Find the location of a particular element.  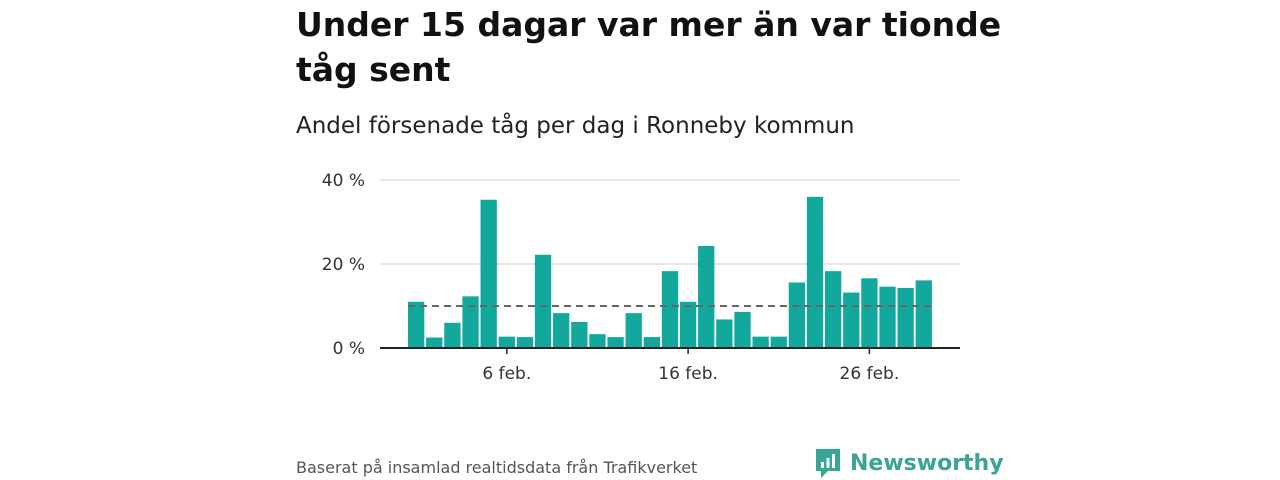

brand: Newsworthy is located at coordinates (909, 463).